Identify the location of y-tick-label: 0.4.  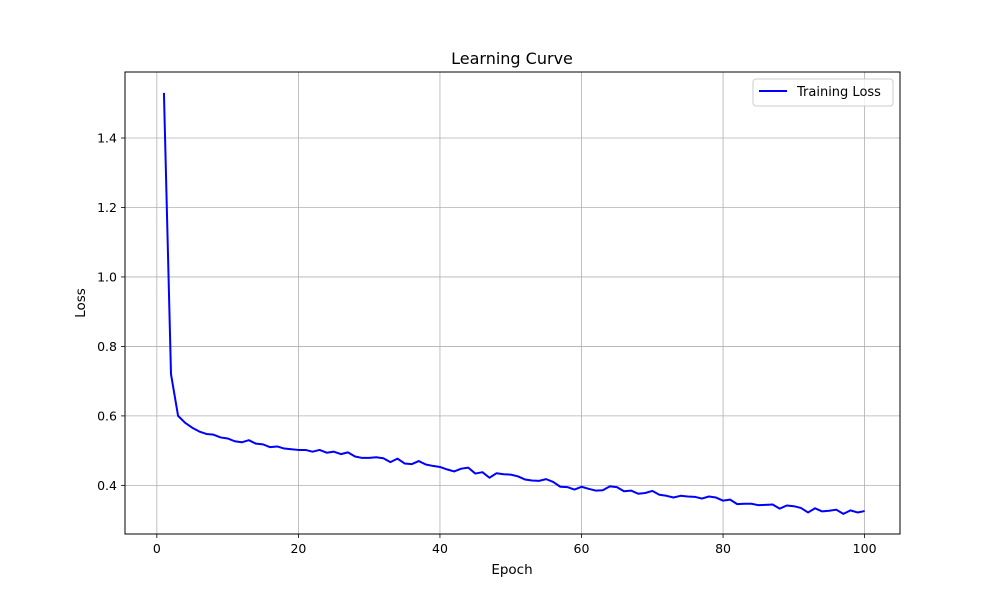
(107, 485).